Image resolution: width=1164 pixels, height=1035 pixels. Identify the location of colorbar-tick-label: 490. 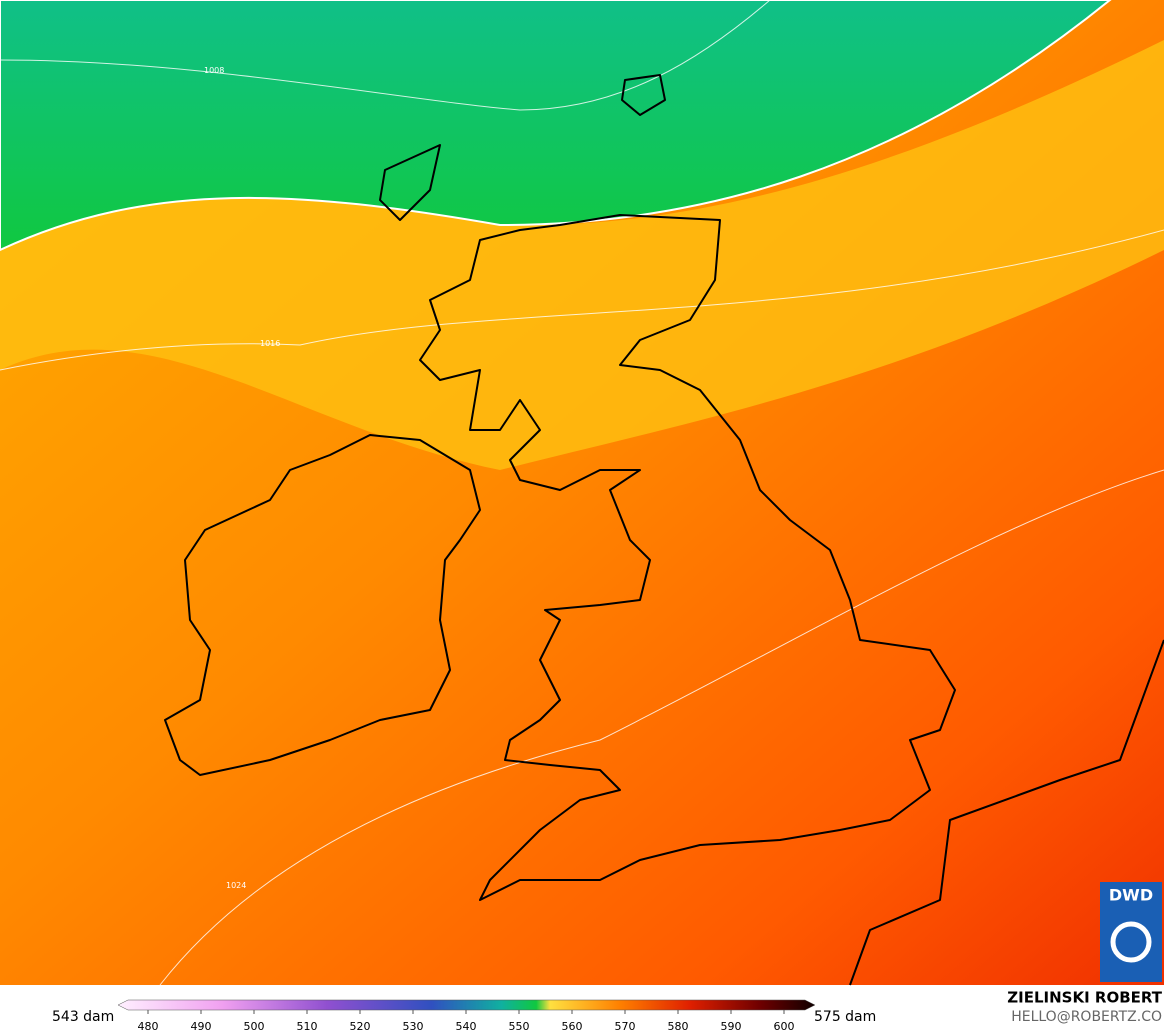
(201, 1026).